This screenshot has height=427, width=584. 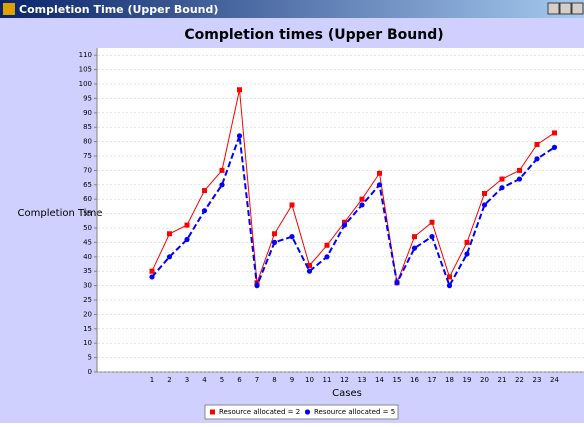 What do you see at coordinates (397, 380) in the screenshot?
I see `x-tick-label: 15` at bounding box center [397, 380].